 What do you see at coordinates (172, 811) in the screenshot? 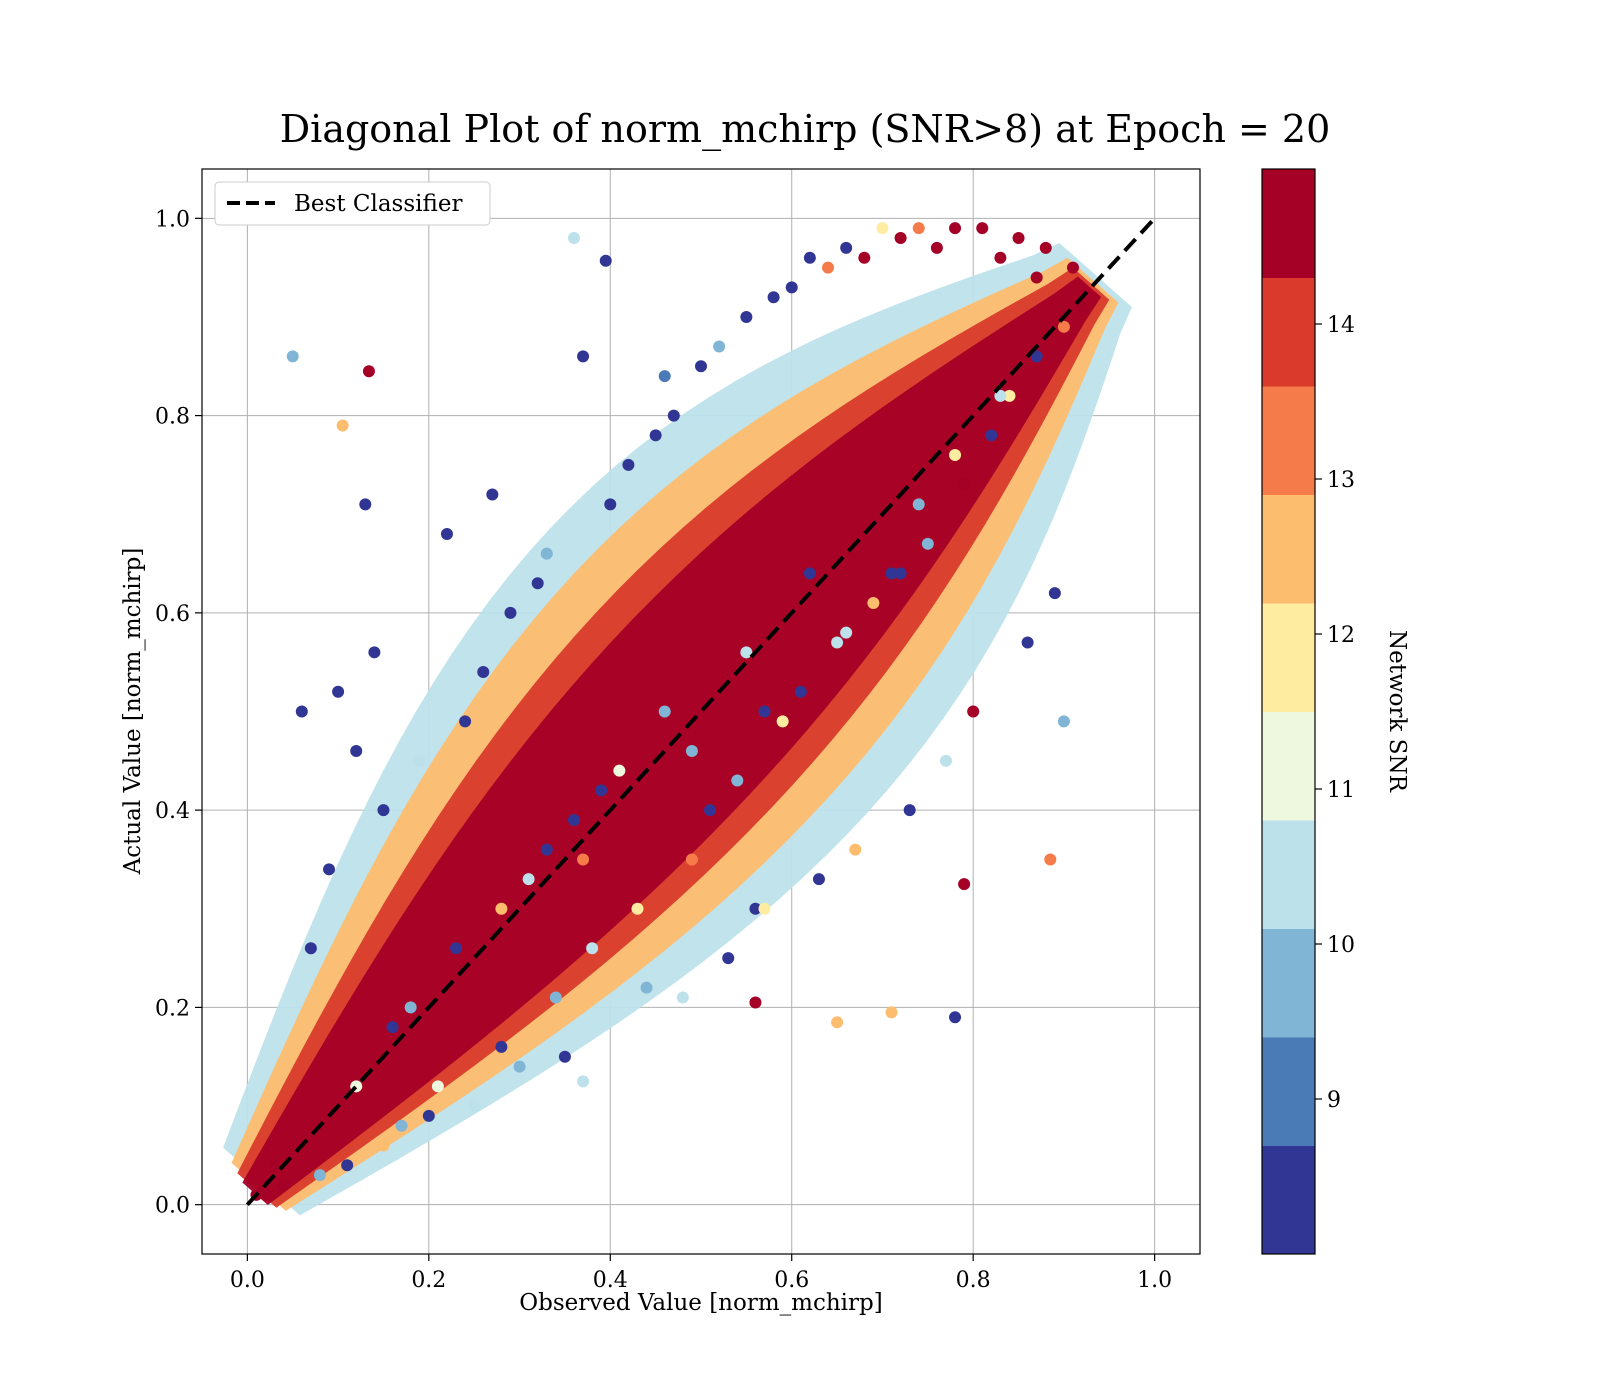
I see `y-tick-label: 0.4` at bounding box center [172, 811].